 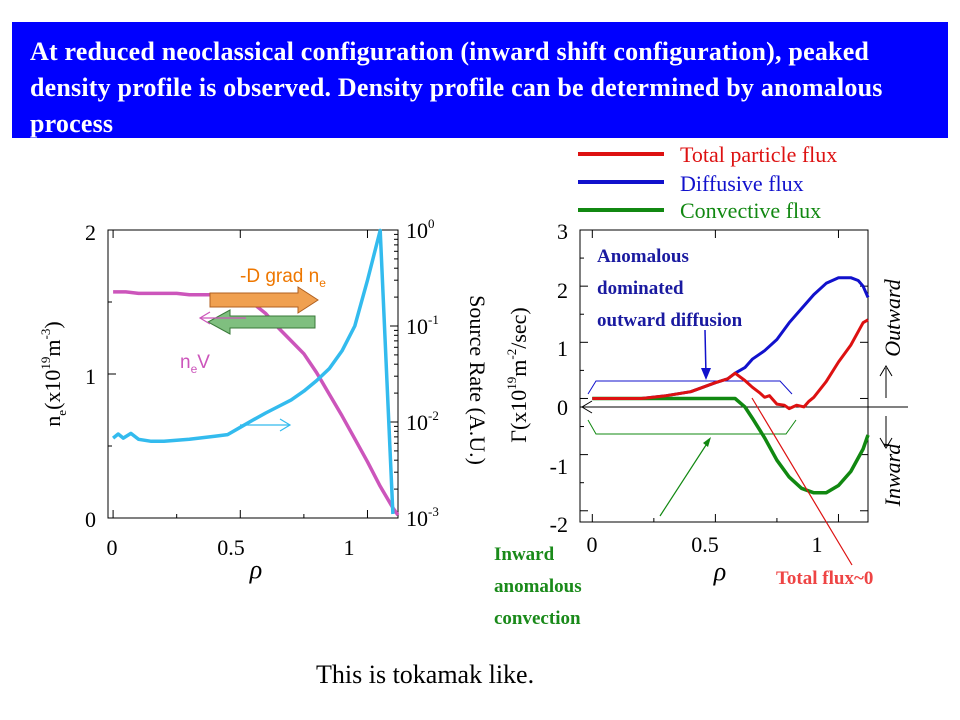 What do you see at coordinates (707, 442) in the screenshot?
I see `inward-pointer-head` at bounding box center [707, 442].